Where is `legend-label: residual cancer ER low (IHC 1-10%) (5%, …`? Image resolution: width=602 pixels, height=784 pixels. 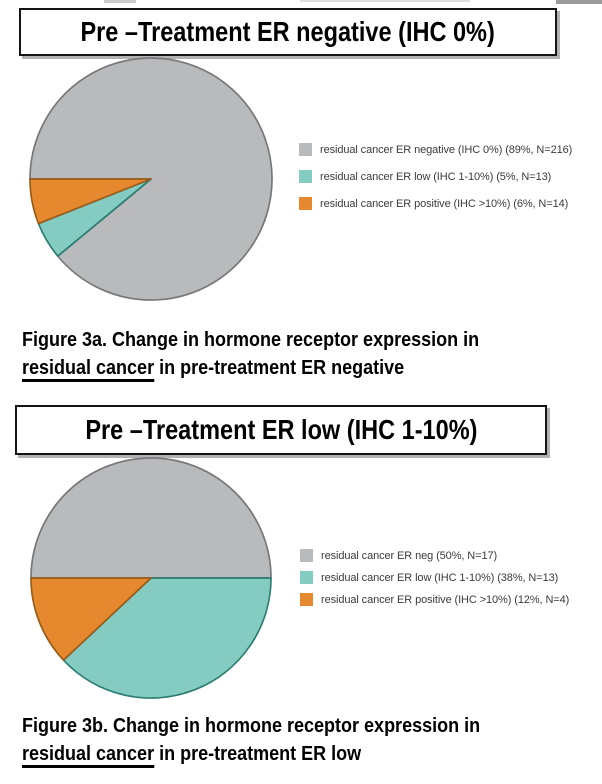
legend-label: residual cancer ER low (IHC 1-10%) (5%, … is located at coordinates (436, 176).